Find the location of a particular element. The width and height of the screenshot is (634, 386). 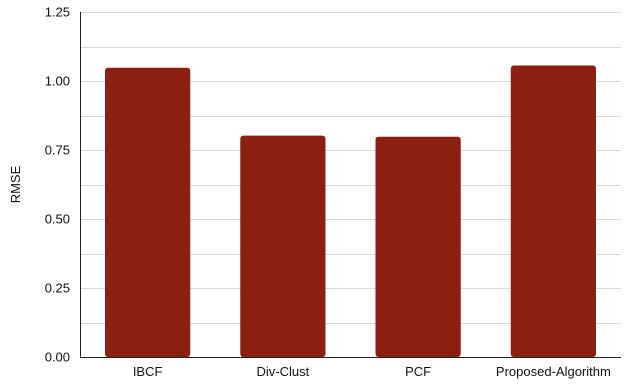

y-tick-label: 1.25 is located at coordinates (57, 12).